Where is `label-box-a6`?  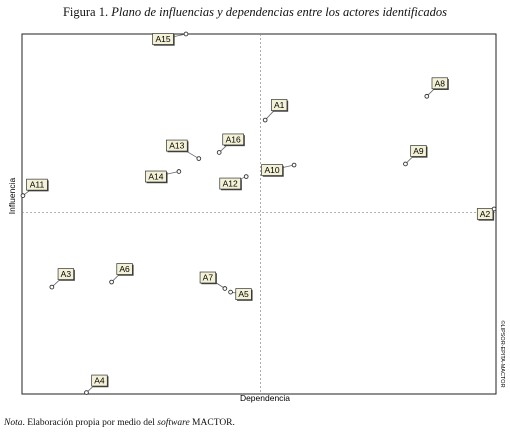
label-box-a6 is located at coordinates (124, 269).